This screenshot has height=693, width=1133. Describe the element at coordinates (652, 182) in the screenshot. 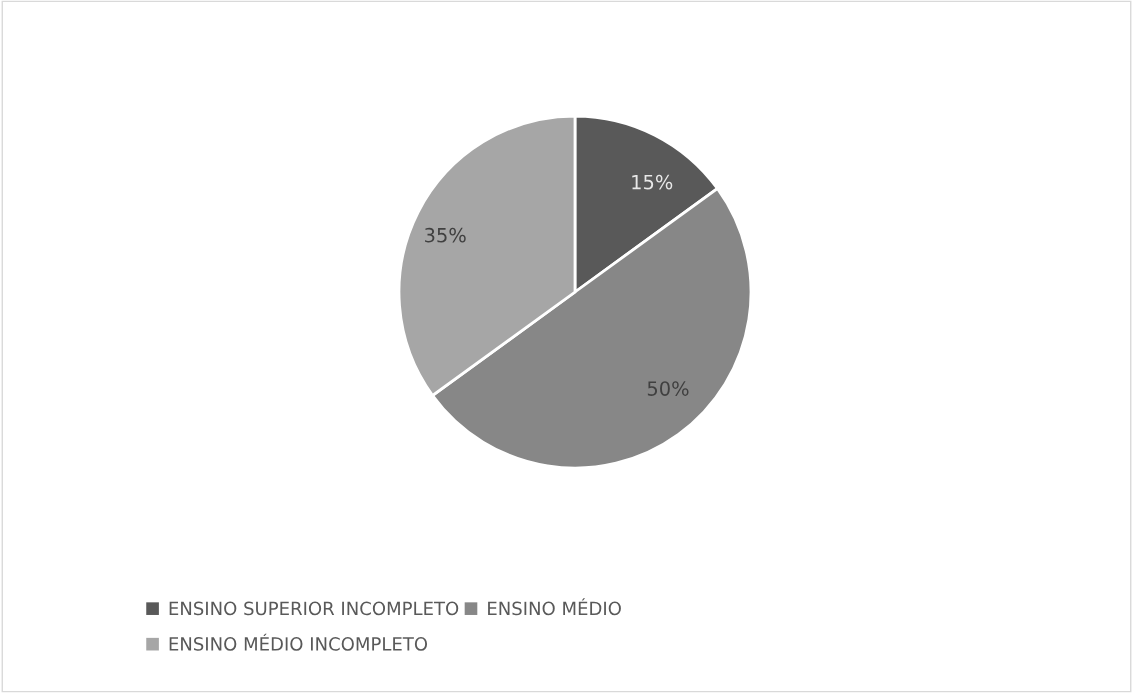

I see `data-label: 15%` at that location.